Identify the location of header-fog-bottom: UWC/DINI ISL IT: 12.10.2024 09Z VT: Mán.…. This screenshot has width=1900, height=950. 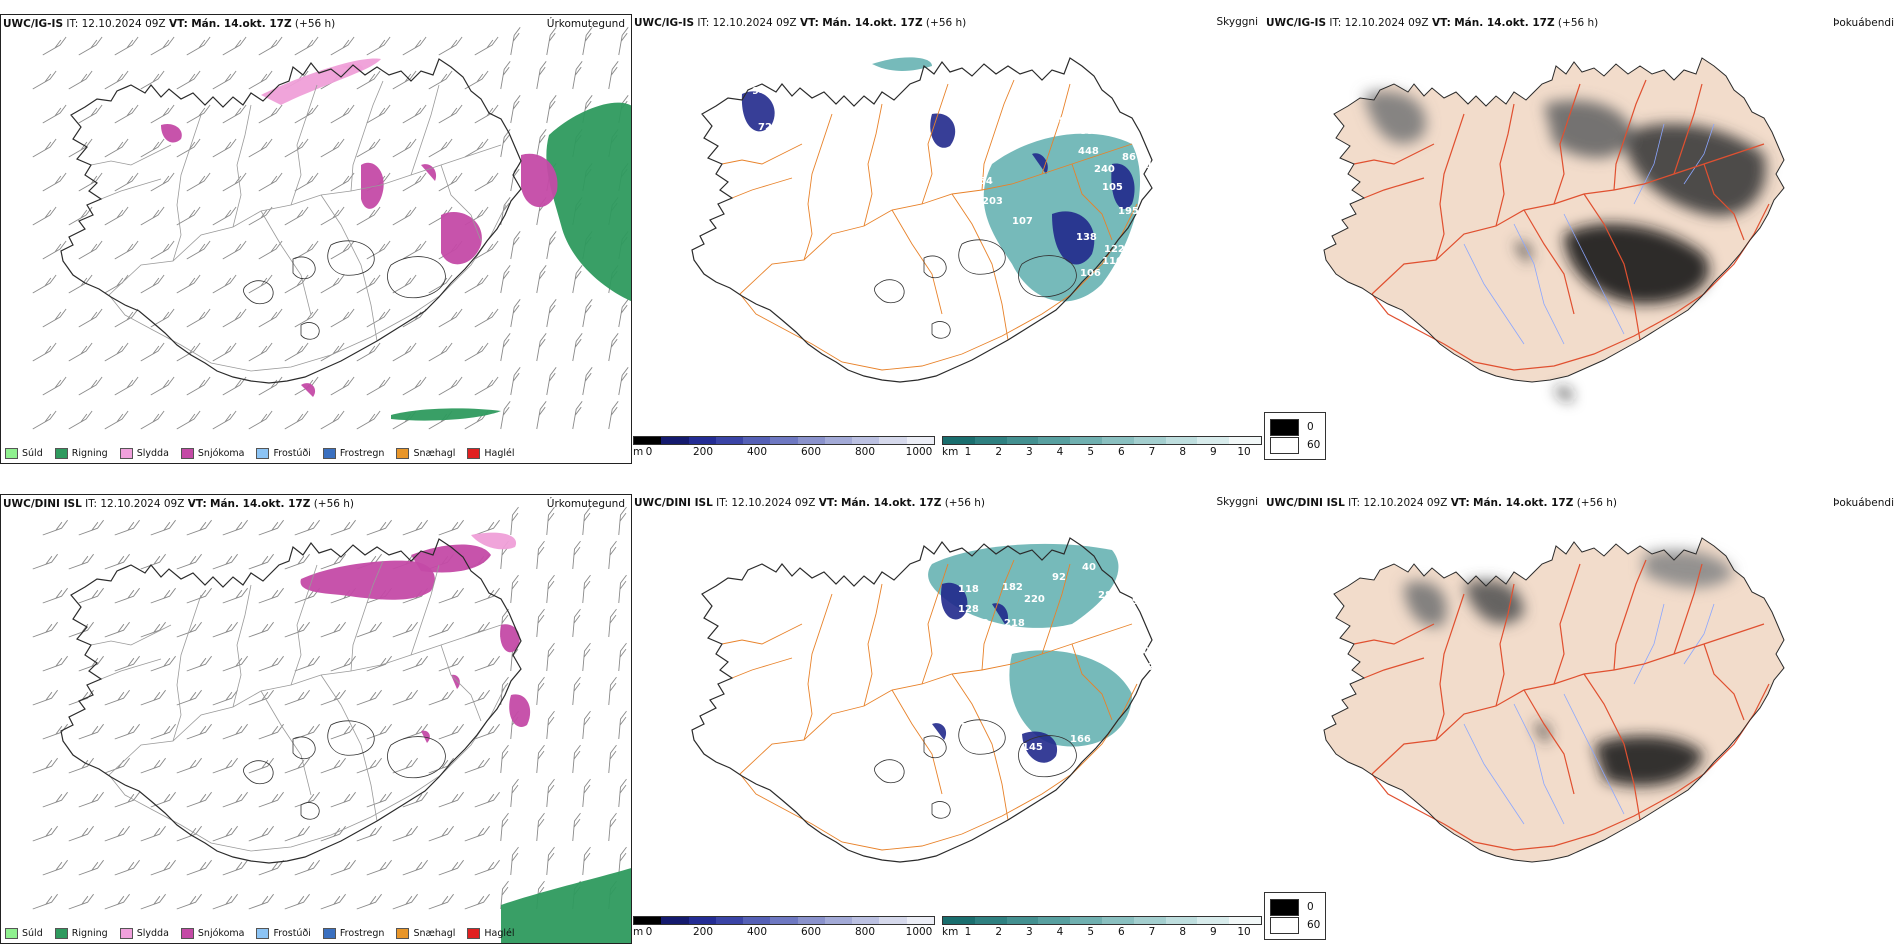
(1442, 503).